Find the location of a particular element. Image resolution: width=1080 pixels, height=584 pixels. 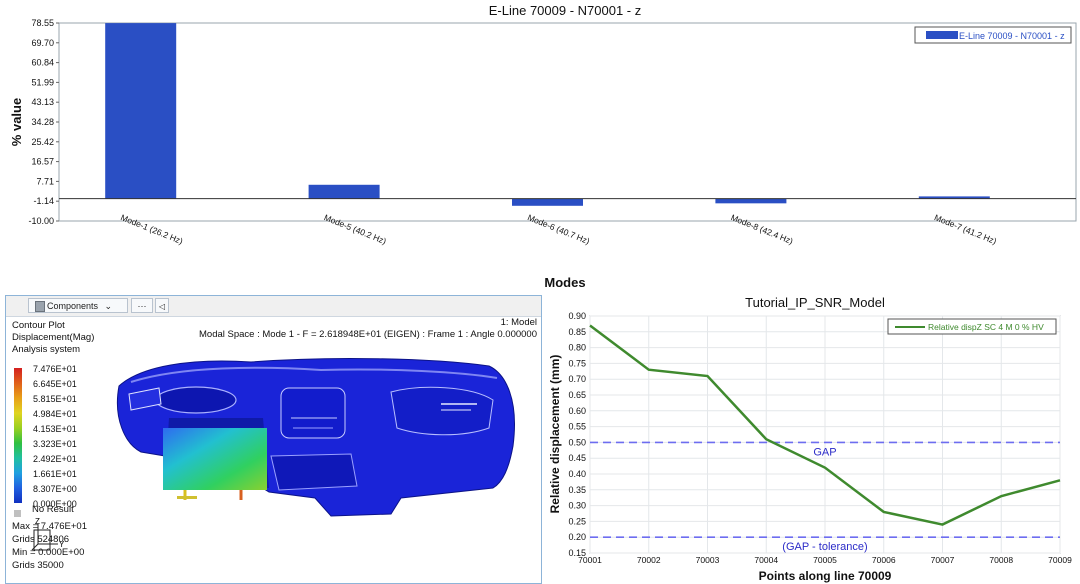

y-tick-label: 78.55 is located at coordinates (42, 23).